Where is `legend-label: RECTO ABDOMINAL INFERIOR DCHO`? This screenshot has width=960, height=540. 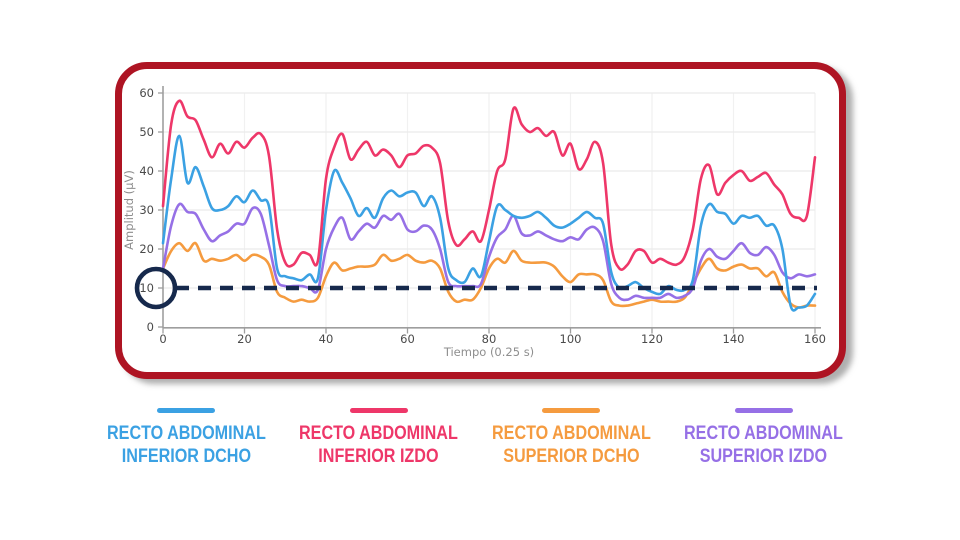 legend-label: RECTO ABDOMINAL INFERIOR DCHO is located at coordinates (186, 445).